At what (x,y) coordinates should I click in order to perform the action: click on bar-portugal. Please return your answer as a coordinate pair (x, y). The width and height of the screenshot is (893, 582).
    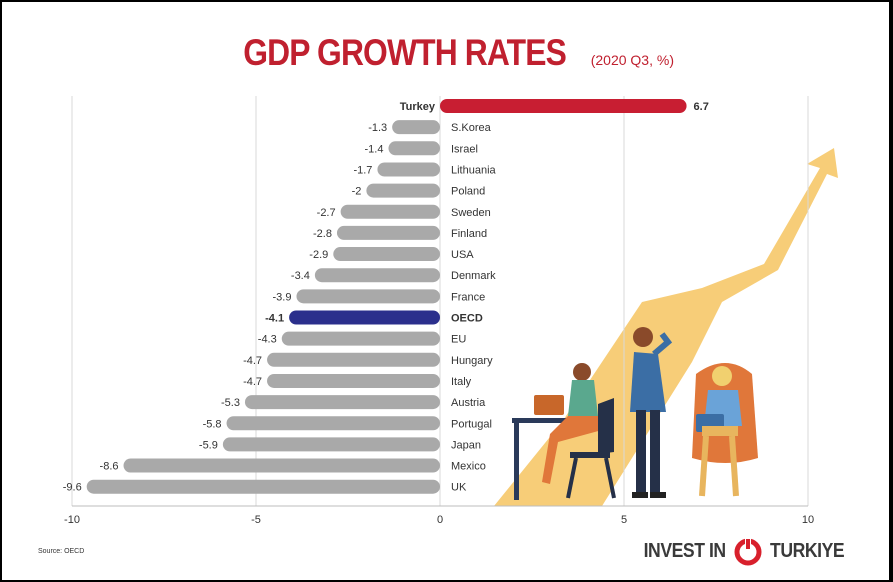
    Looking at the image, I should click on (333, 423).